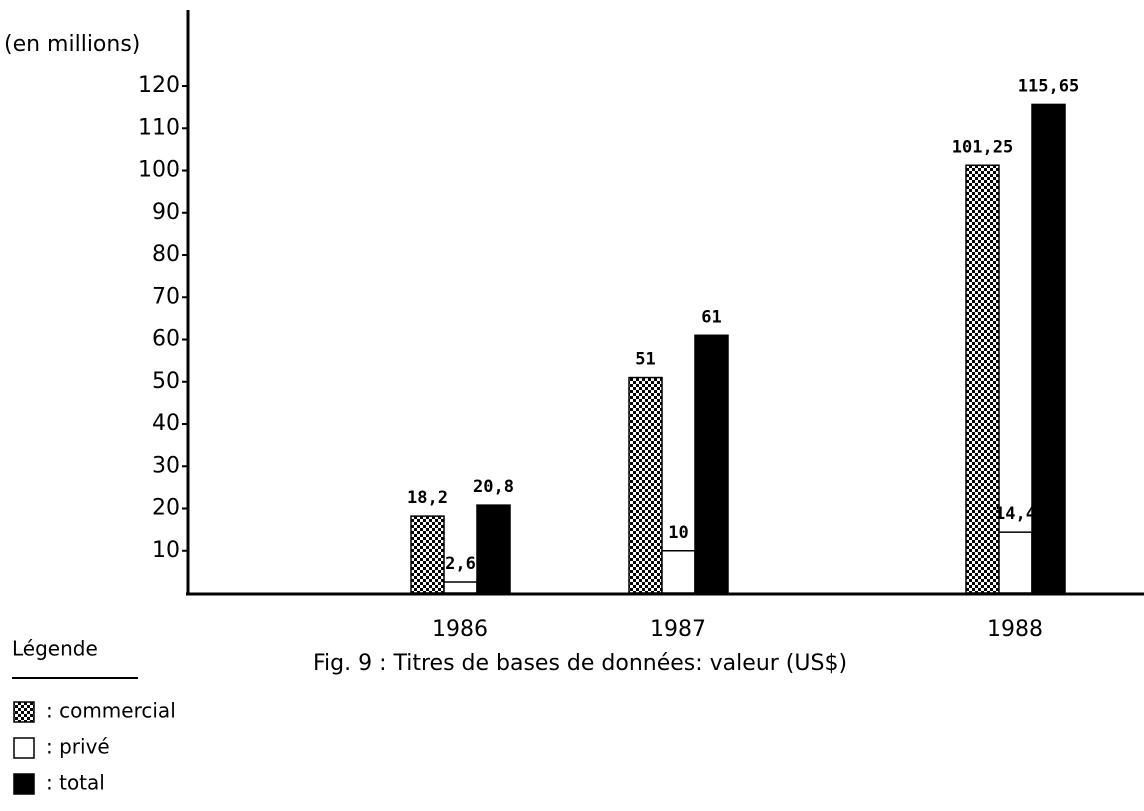  What do you see at coordinates (159, 170) in the screenshot?
I see `y-tick-label: 100` at bounding box center [159, 170].